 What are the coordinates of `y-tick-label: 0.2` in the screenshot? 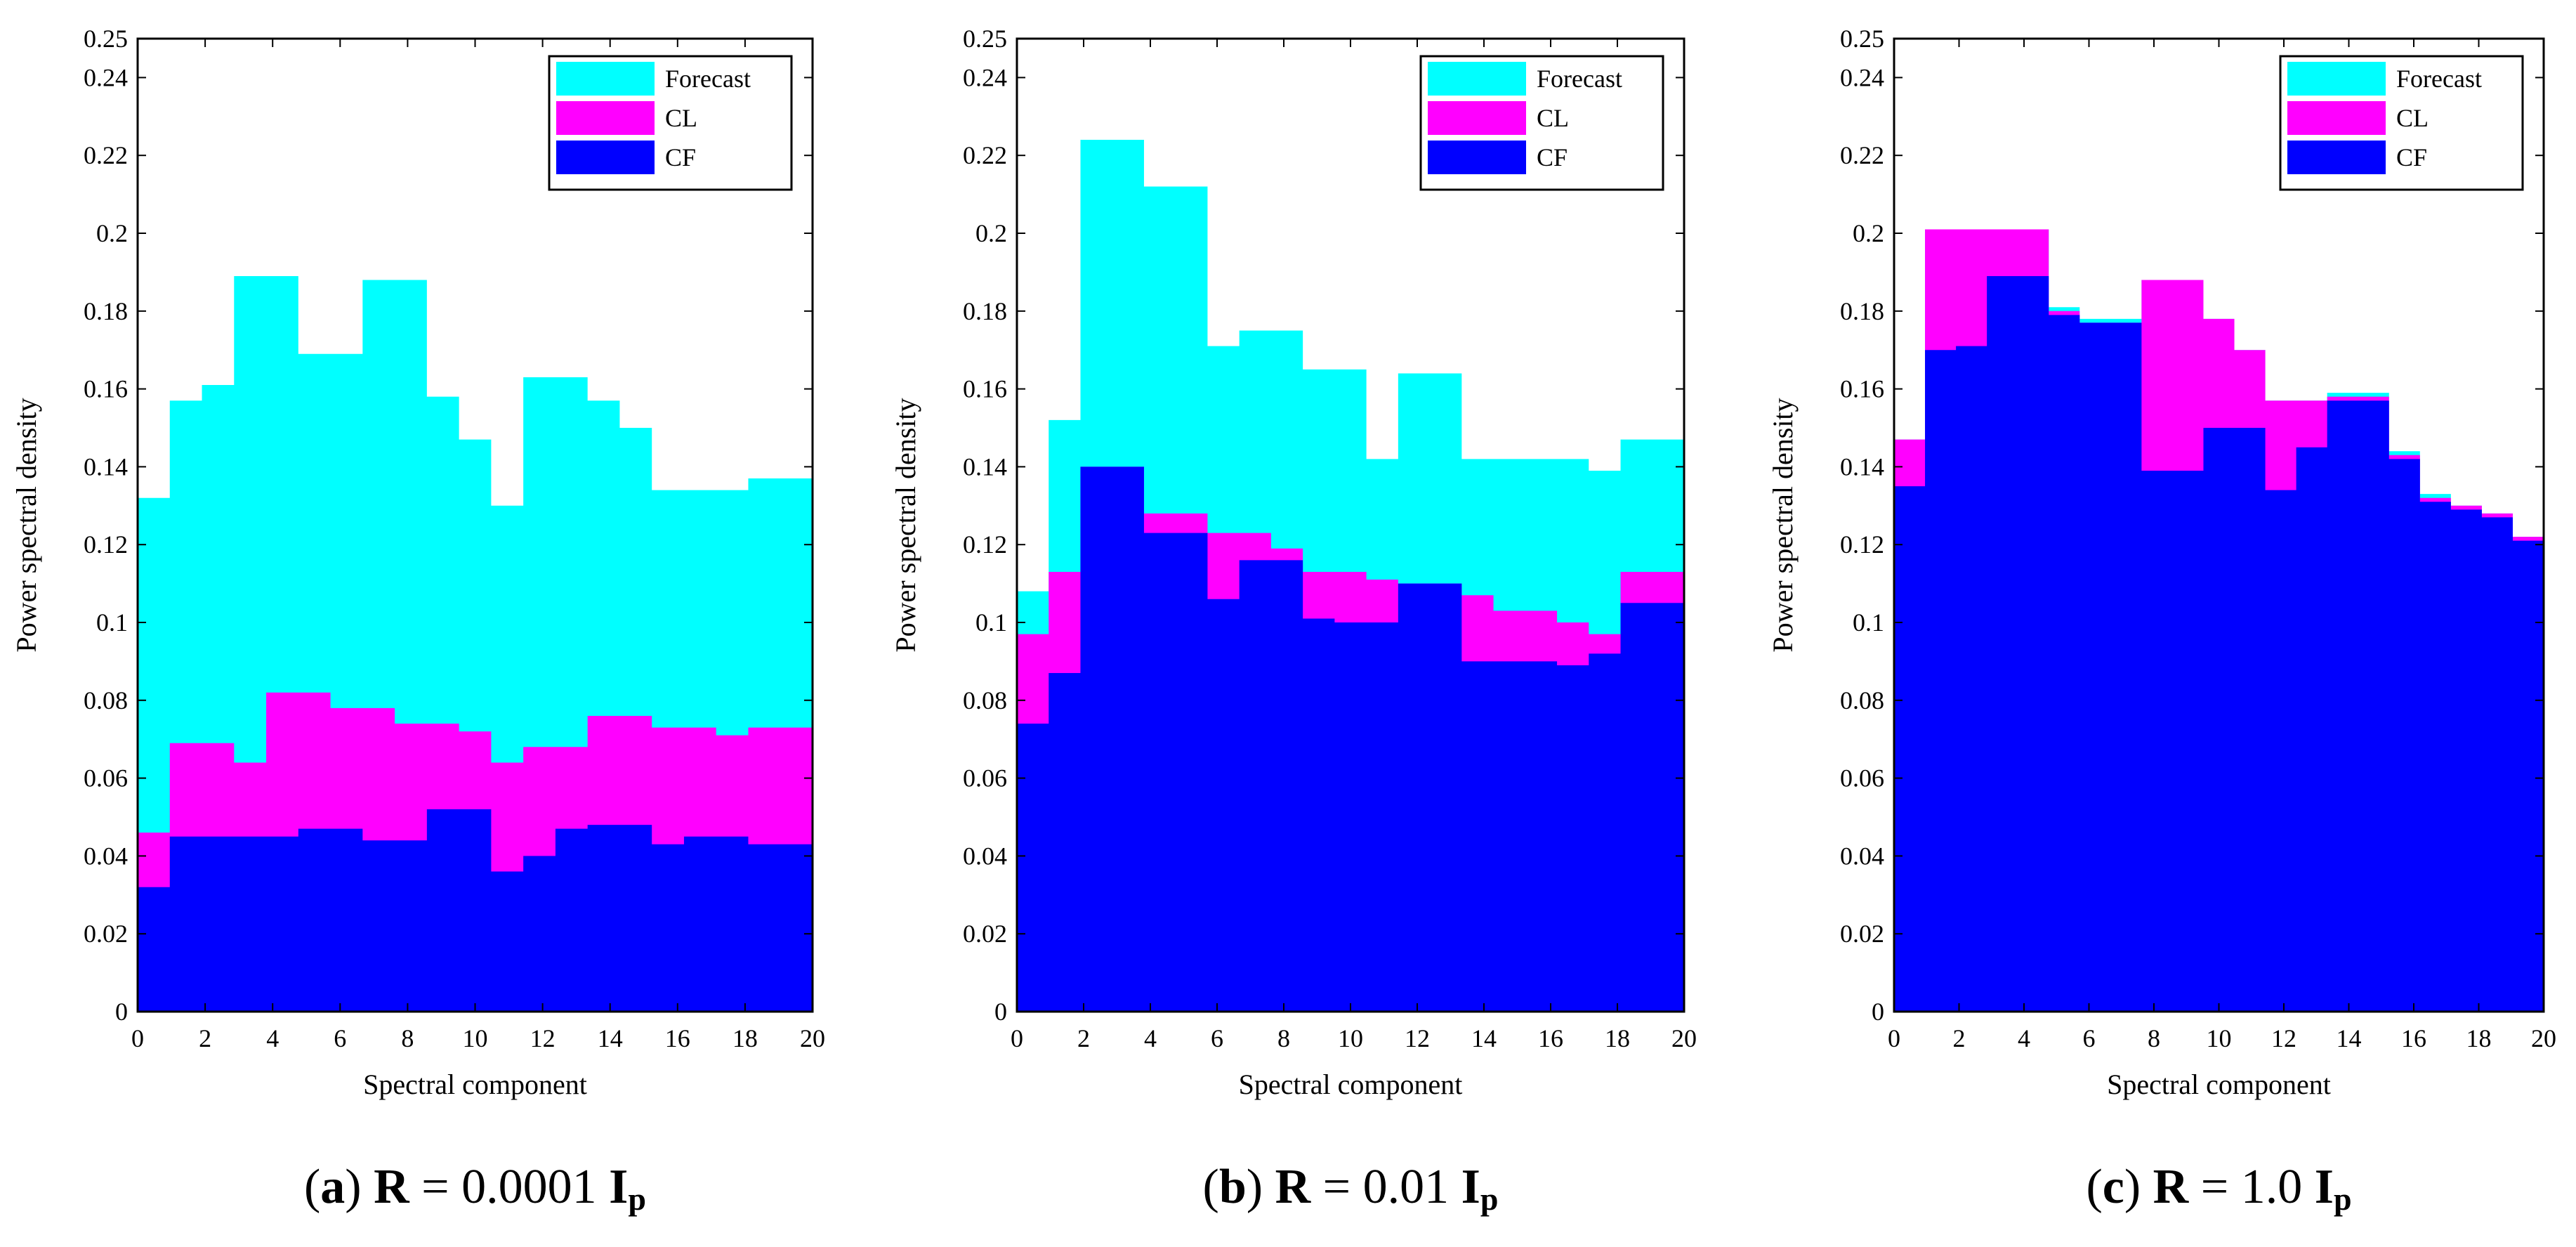 It's located at (112, 233).